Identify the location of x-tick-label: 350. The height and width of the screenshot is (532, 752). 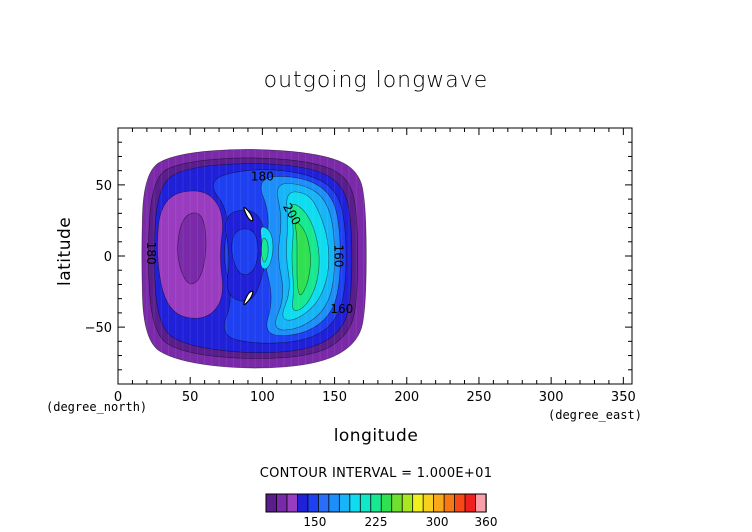
(623, 397).